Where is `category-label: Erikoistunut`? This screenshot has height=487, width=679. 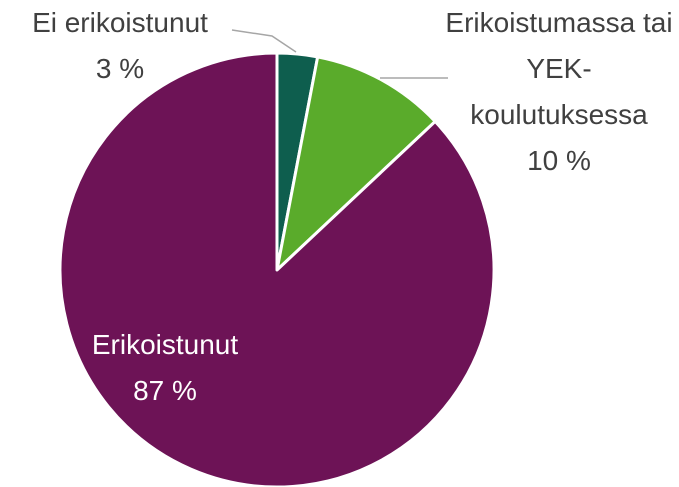 category-label: Erikoistunut is located at coordinates (165, 344).